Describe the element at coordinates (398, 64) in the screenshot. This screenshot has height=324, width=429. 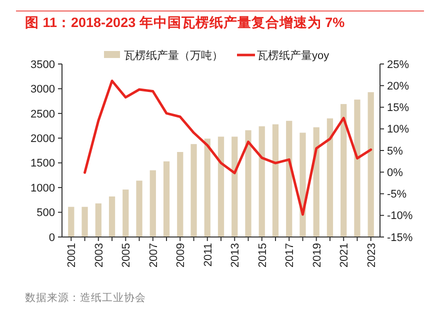
I see `y2-tick-label: 25%` at that location.